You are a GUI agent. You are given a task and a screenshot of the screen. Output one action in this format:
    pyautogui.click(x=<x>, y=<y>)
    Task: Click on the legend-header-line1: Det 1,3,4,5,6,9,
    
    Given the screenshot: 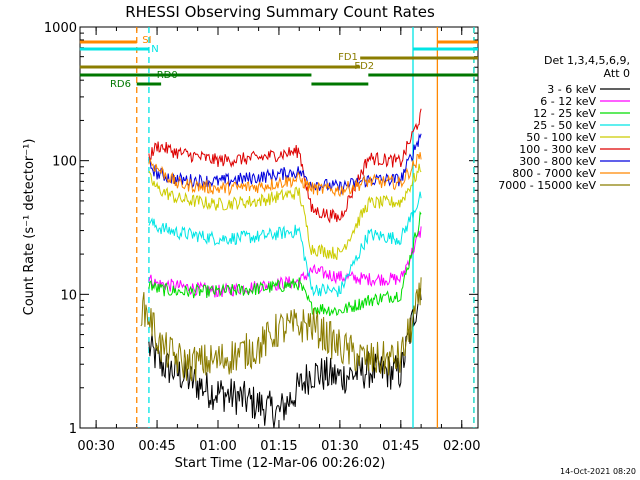 What is the action you would take?
    pyautogui.click(x=587, y=60)
    